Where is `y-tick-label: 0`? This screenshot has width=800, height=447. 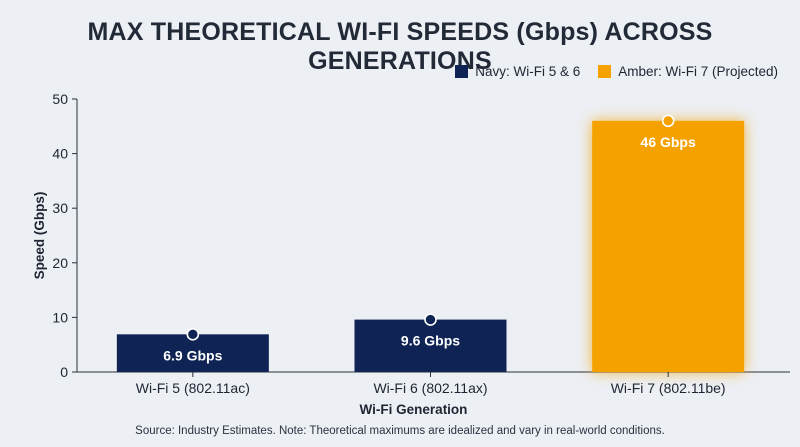
y-tick-label: 0 is located at coordinates (64, 372).